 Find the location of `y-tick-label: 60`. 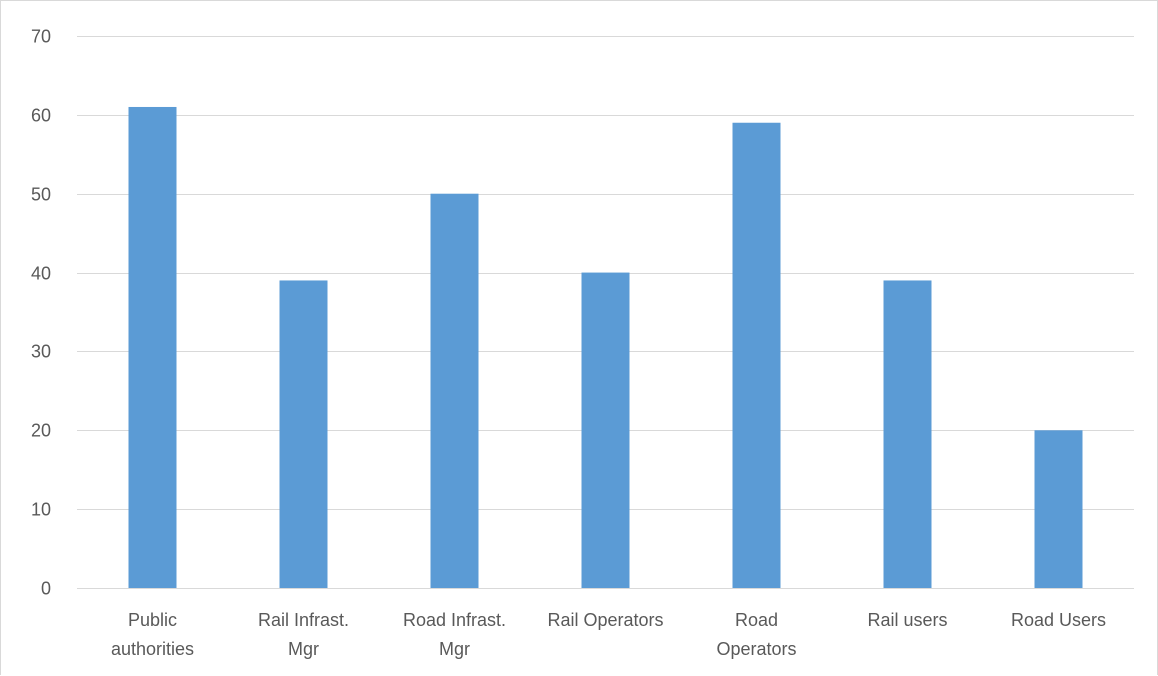

y-tick-label: 60 is located at coordinates (41, 116).